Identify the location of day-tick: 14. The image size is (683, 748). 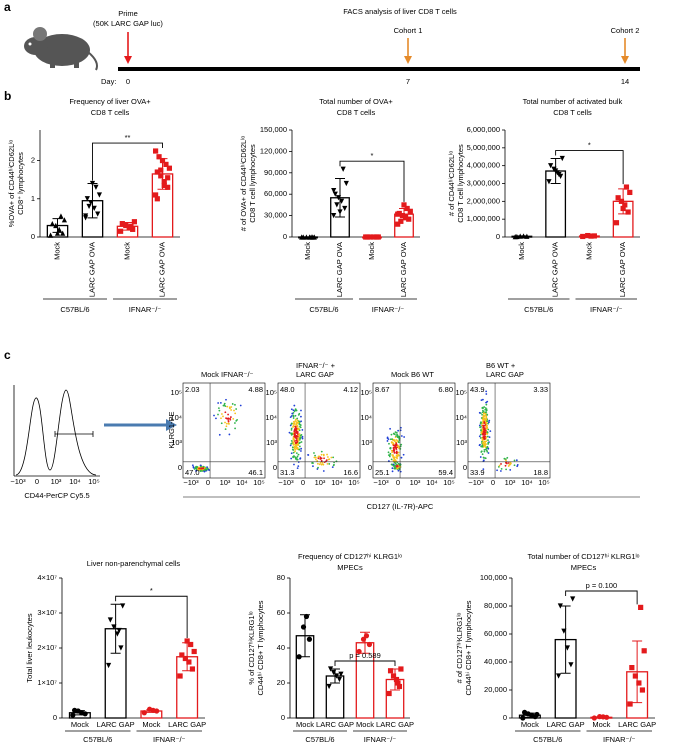
(625, 81).